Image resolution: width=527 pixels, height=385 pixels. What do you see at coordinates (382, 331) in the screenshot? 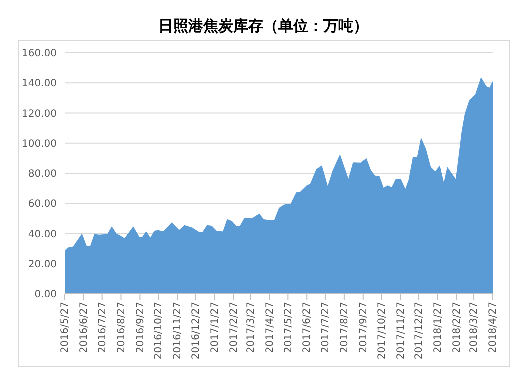
I see `x-tick-label: 2017/10/27` at bounding box center [382, 331].